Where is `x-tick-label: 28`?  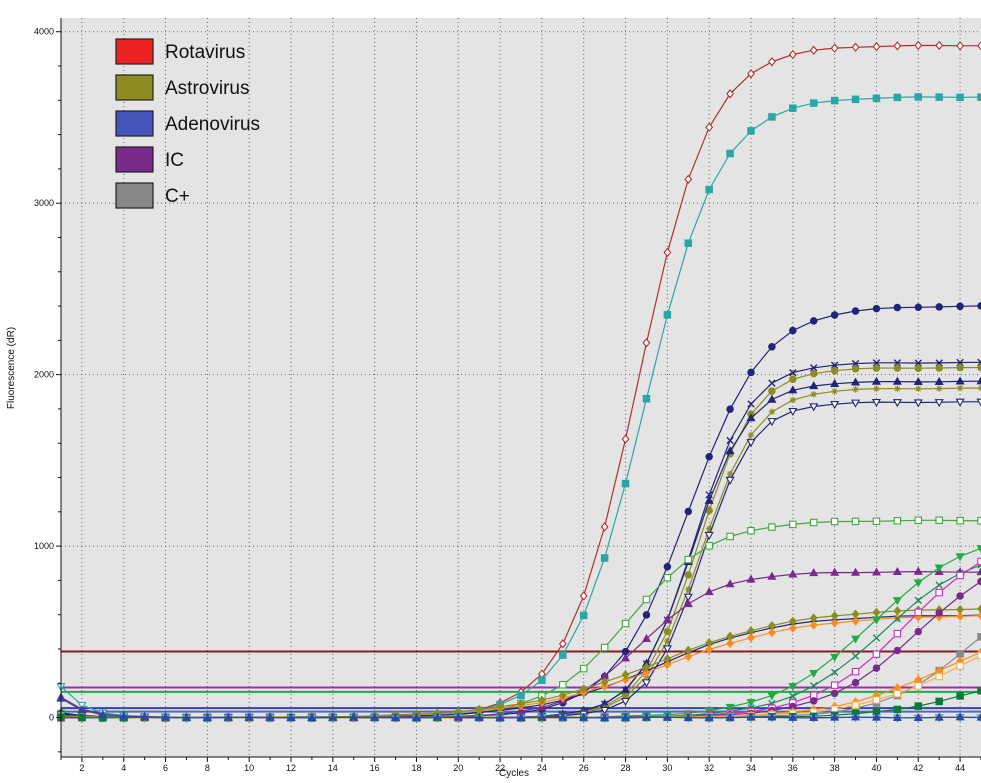
x-tick-label: 28 is located at coordinates (626, 768).